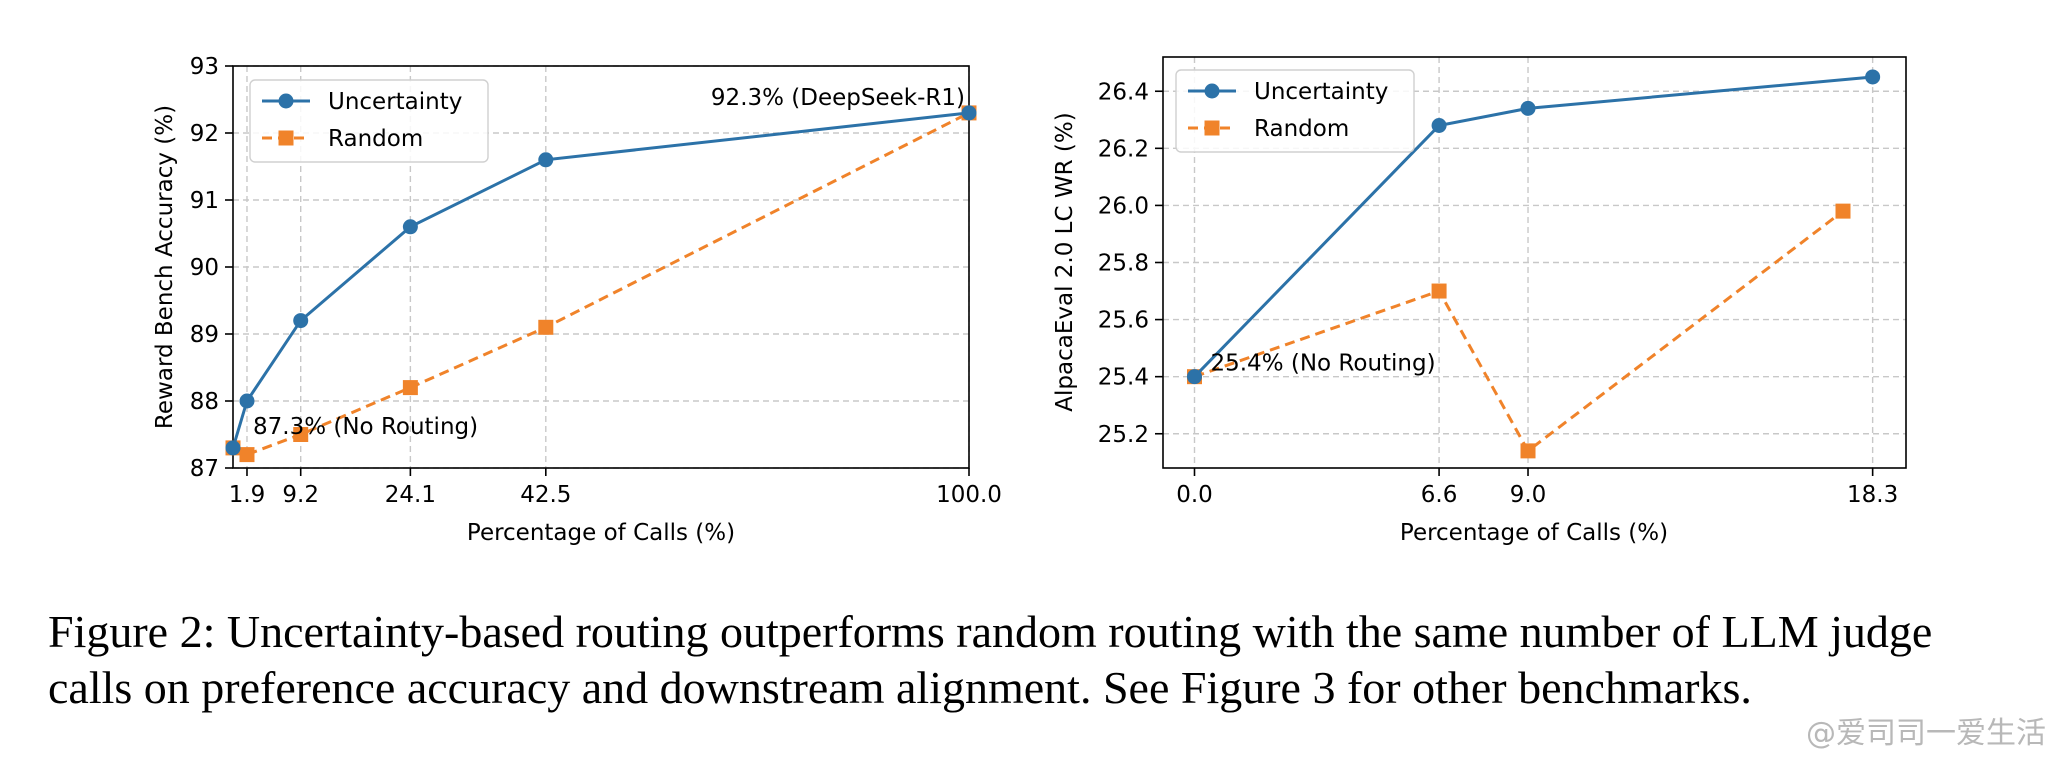 The image size is (2058, 758). What do you see at coordinates (204, 67) in the screenshot?
I see `y-tick-label: 93` at bounding box center [204, 67].